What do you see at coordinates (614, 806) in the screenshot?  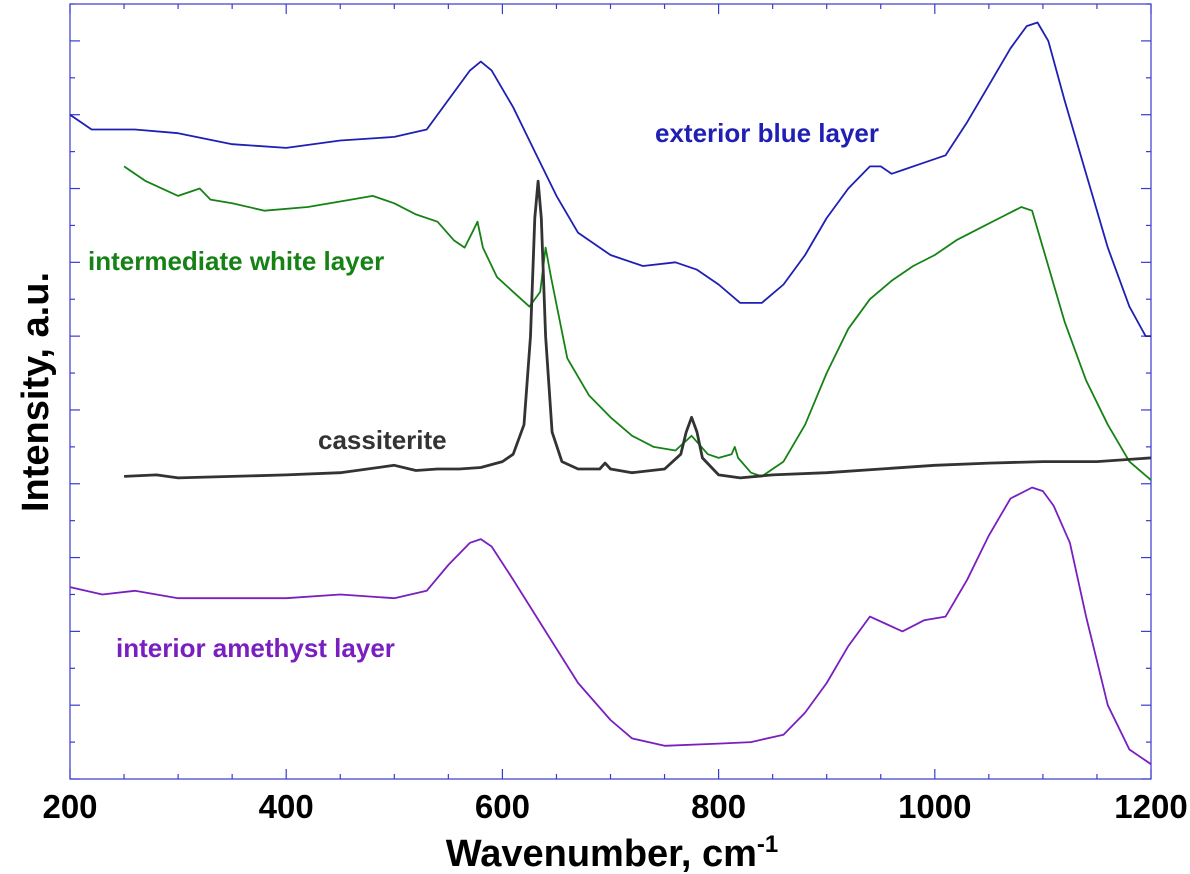 I see `x-tick-labels: 200 400 600 800 1000 1200` at bounding box center [614, 806].